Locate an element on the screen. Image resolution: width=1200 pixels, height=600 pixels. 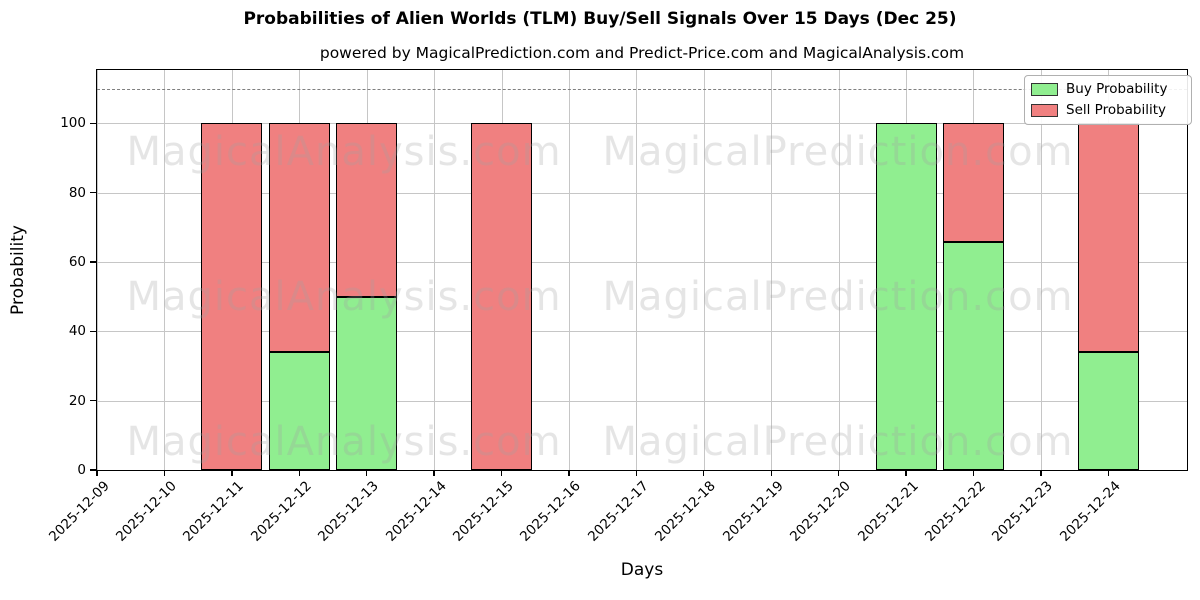
x-tick-label: 2025-12-21 is located at coordinates (888, 511).